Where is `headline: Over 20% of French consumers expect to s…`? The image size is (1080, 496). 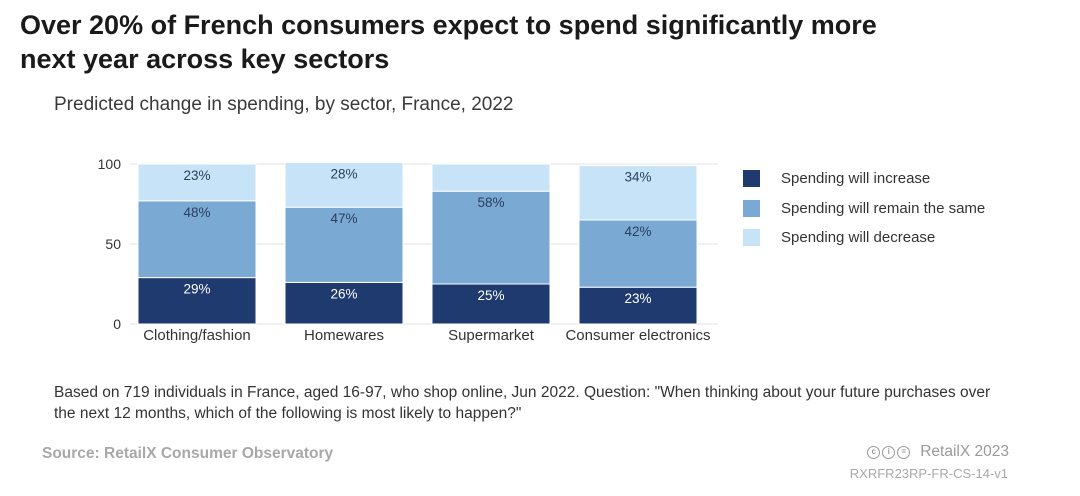 headline: Over 20% of French consumers expect to s… is located at coordinates (448, 42).